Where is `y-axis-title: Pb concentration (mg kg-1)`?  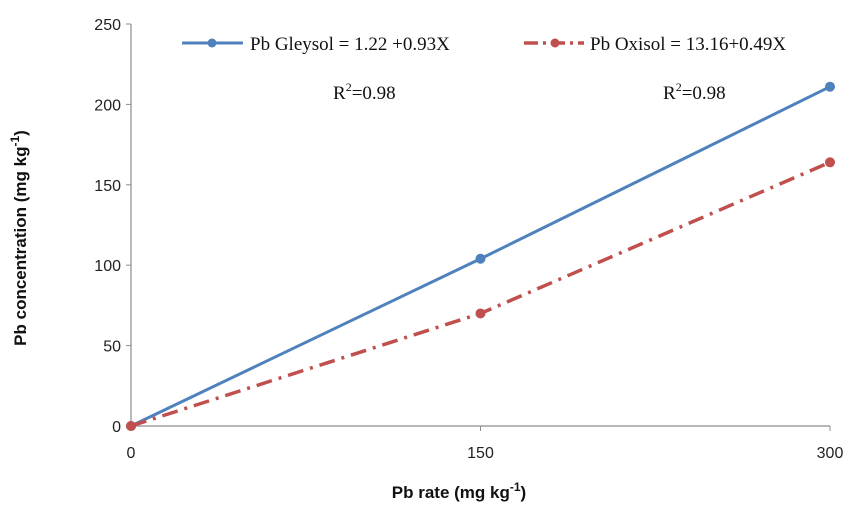
y-axis-title: Pb concentration (mg kg-1) is located at coordinates (19, 238).